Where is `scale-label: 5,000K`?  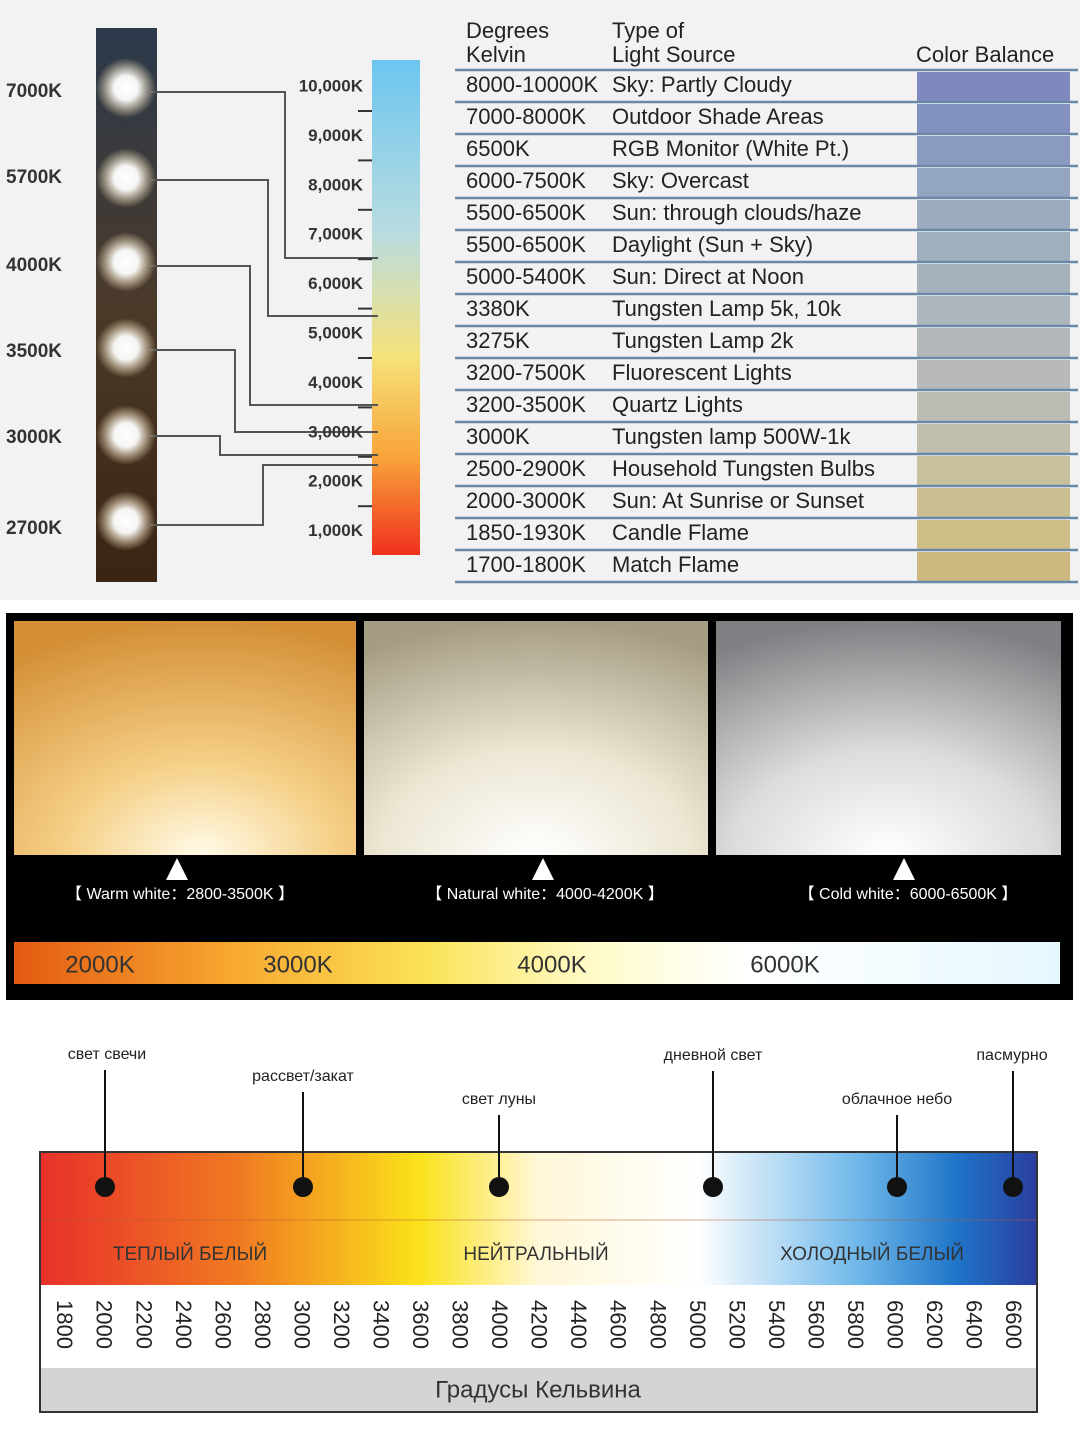
scale-label: 5,000K is located at coordinates (336, 332).